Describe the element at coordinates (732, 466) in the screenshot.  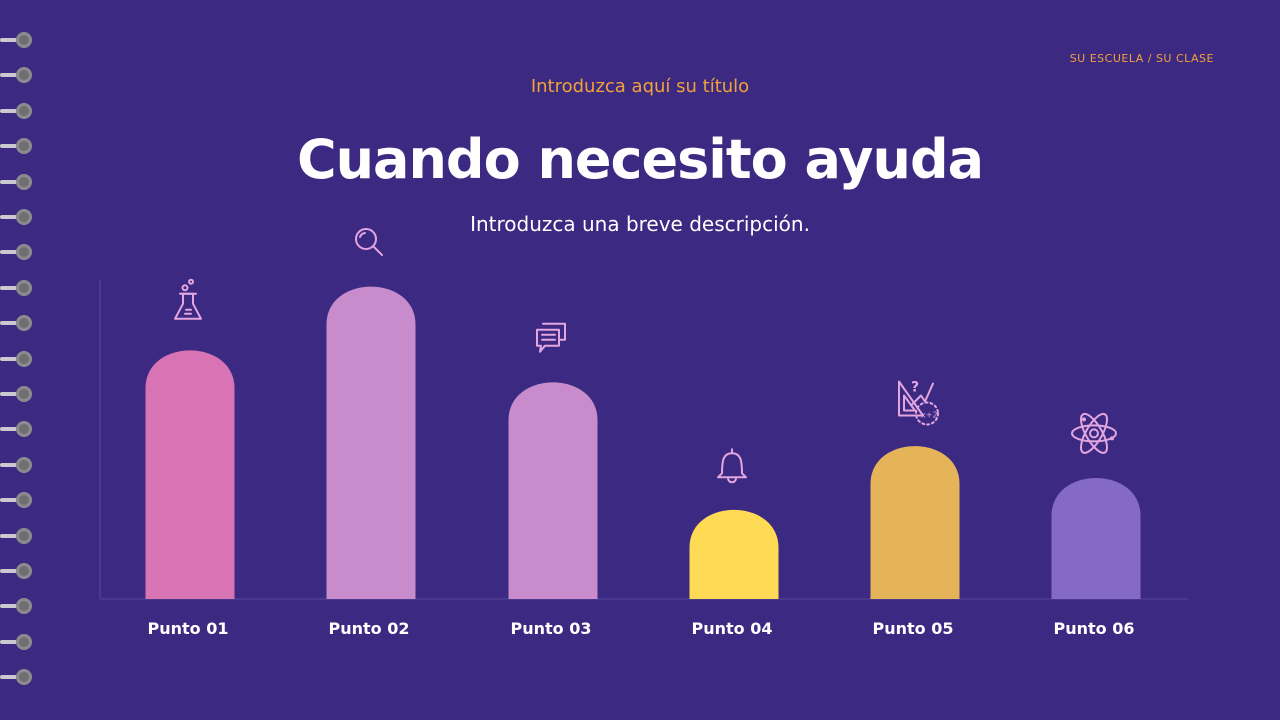
I see `bell-icon` at that location.